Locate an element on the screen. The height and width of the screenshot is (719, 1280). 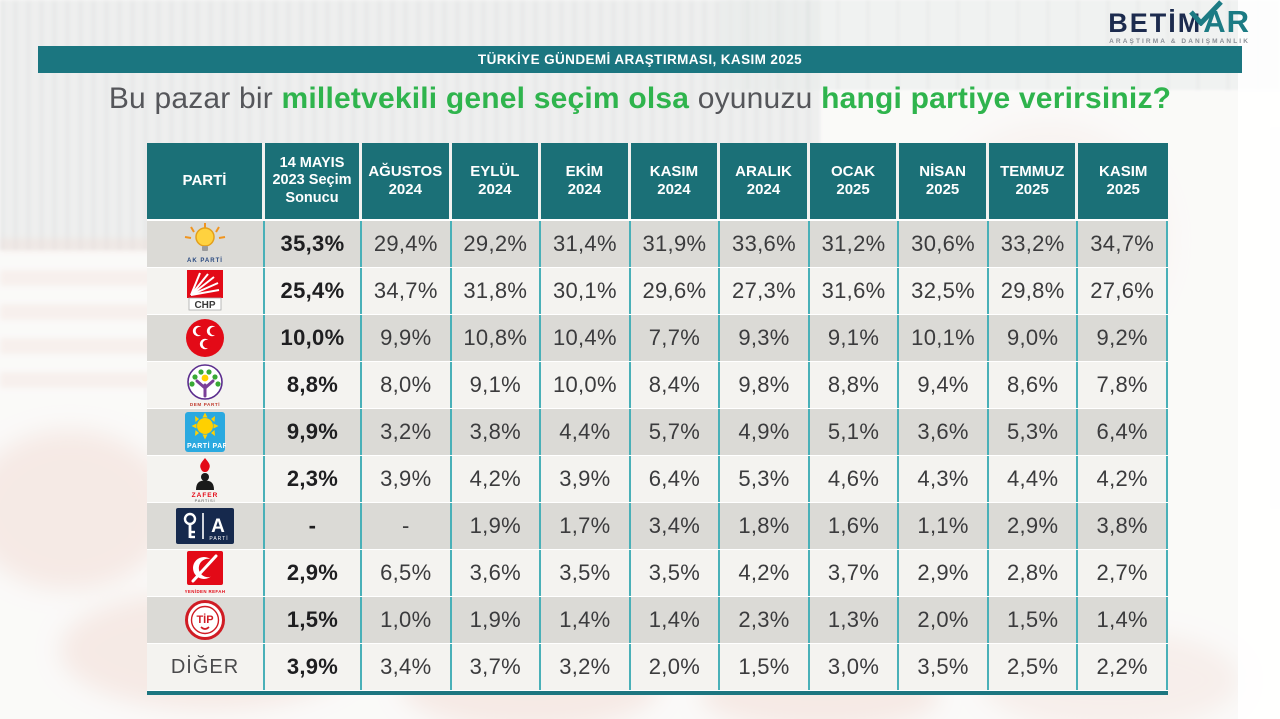
value-cell: 10,8% is located at coordinates (496, 338).